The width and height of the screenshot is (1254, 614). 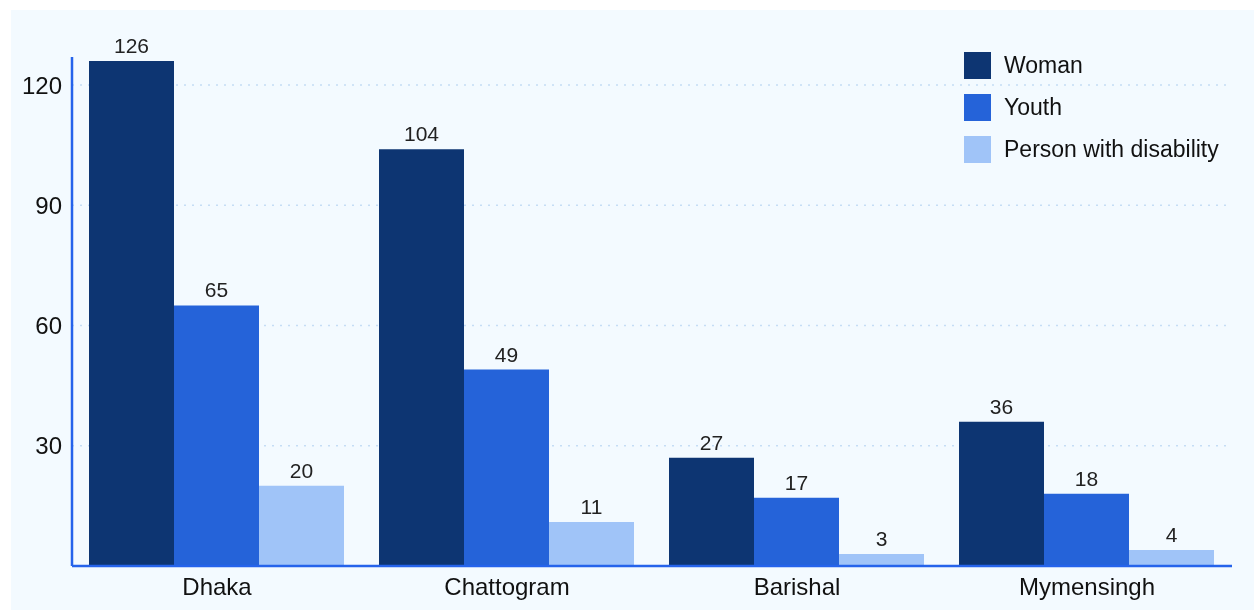 What do you see at coordinates (1033, 107) in the screenshot?
I see `legend-label: Youth` at bounding box center [1033, 107].